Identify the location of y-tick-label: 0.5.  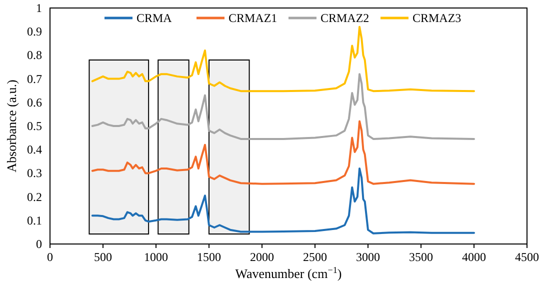
(34, 126).